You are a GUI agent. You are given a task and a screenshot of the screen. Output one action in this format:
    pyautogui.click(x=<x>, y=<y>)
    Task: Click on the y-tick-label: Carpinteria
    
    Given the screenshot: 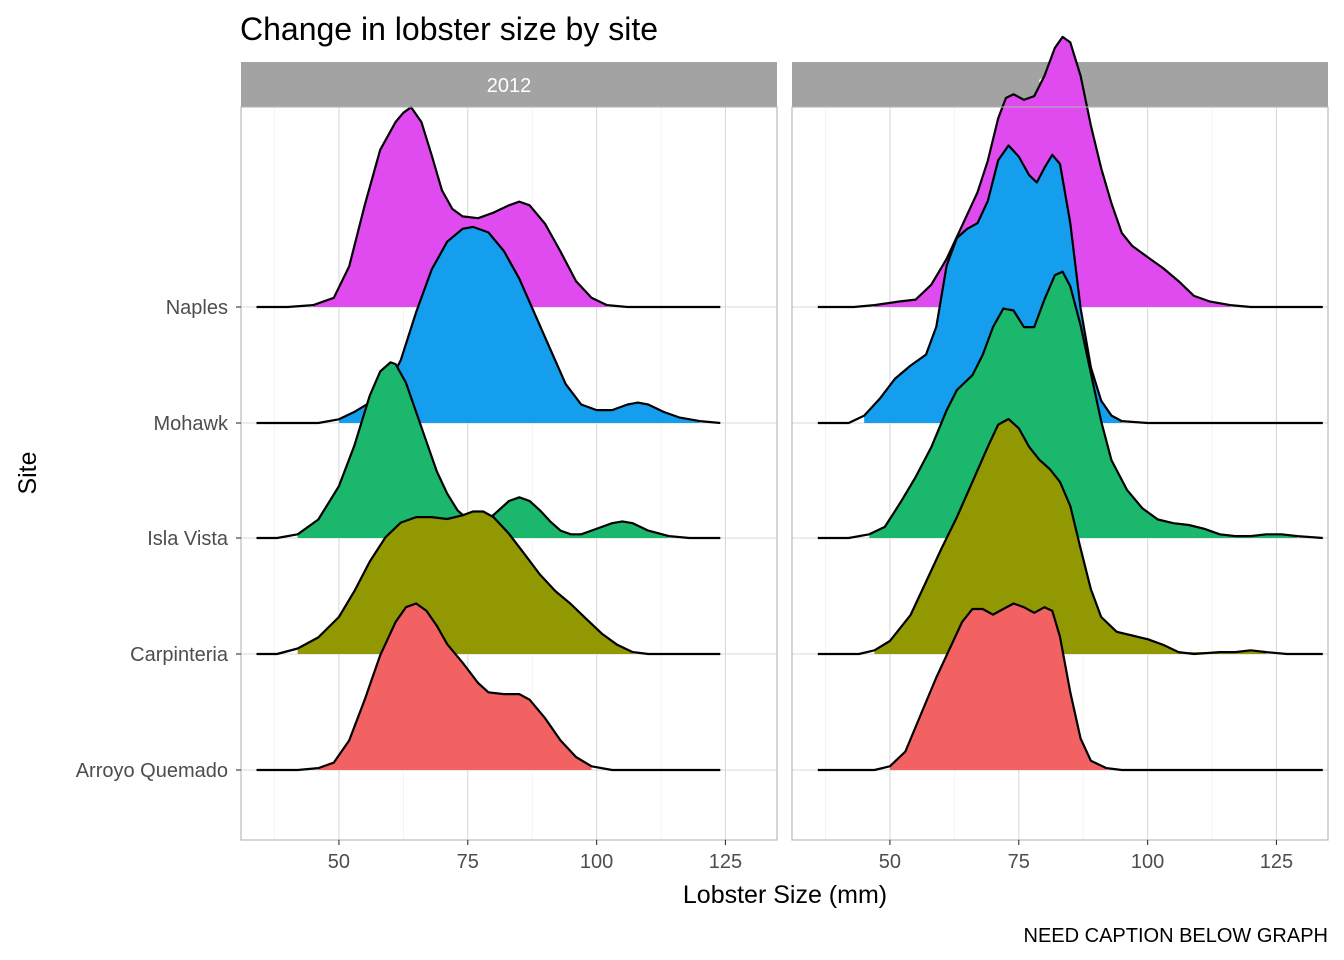 What is the action you would take?
    pyautogui.click(x=179, y=655)
    